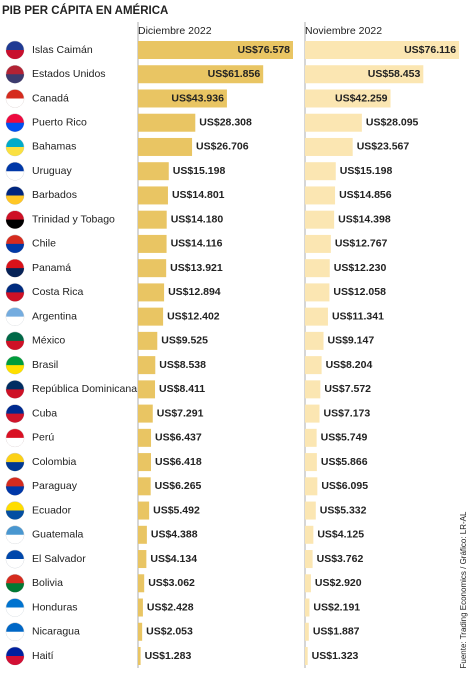 Image resolution: width=474 pixels, height=673 pixels. I want to click on value-label: US$2.191, so click(336, 607).